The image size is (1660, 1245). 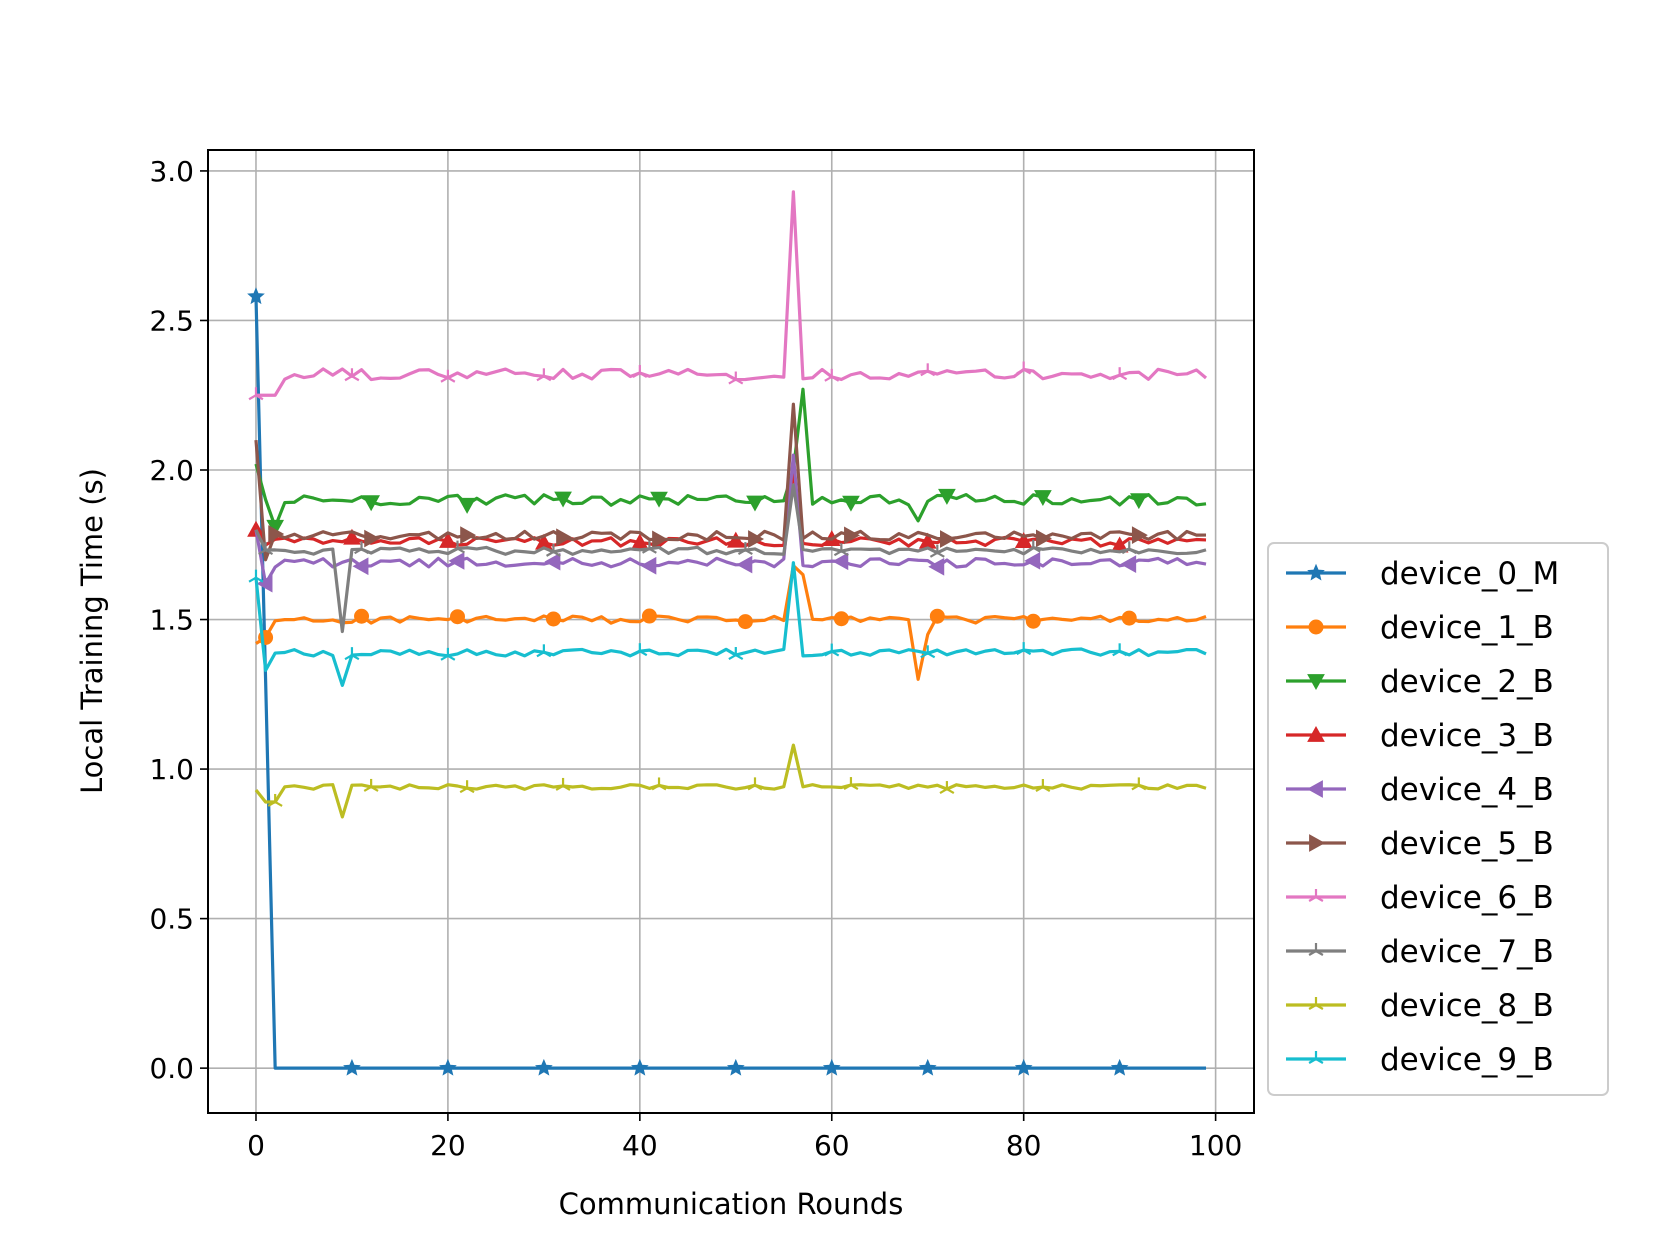 What do you see at coordinates (731, 1204) in the screenshot?
I see `x-axis-label: Communication Rounds` at bounding box center [731, 1204].